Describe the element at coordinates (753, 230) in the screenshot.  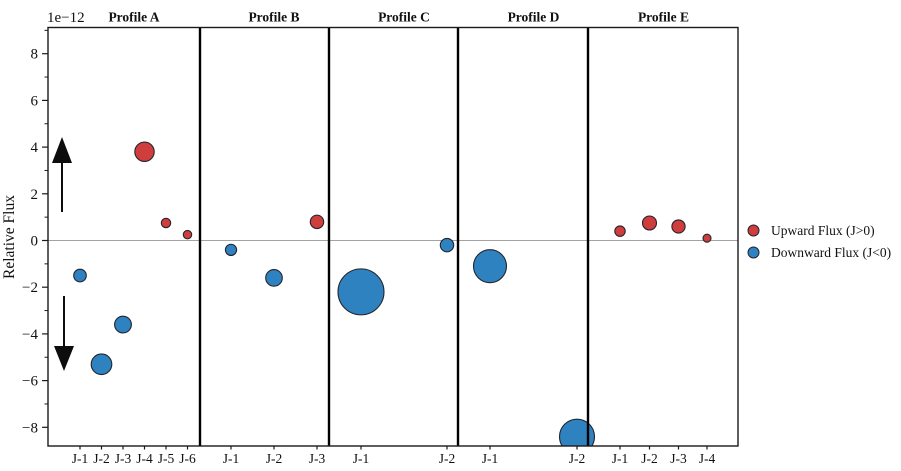
I see `legend-marker-upward-flux` at that location.